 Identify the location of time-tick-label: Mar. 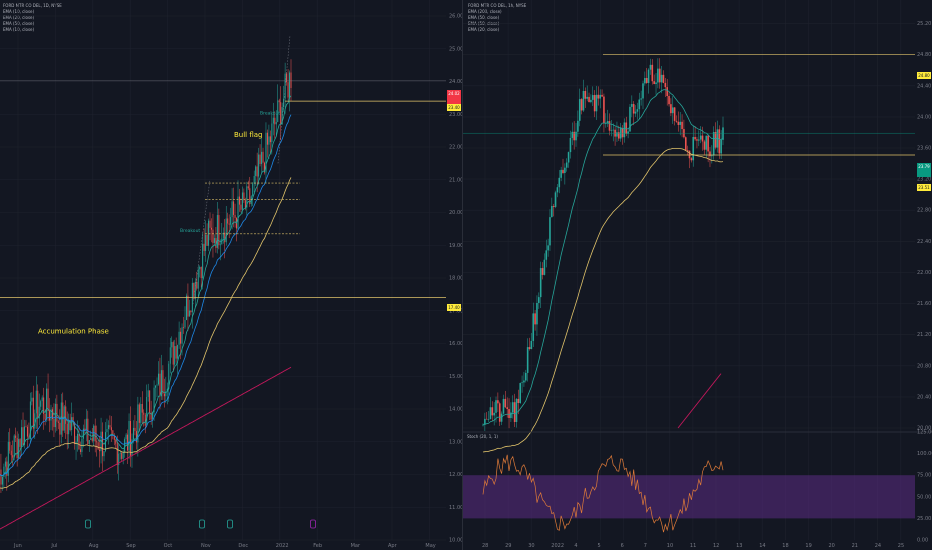
(356, 546).